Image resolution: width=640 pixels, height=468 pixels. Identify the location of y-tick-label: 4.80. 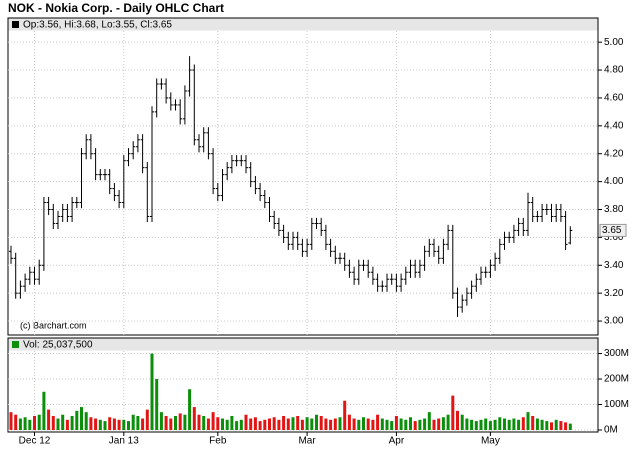
(614, 70).